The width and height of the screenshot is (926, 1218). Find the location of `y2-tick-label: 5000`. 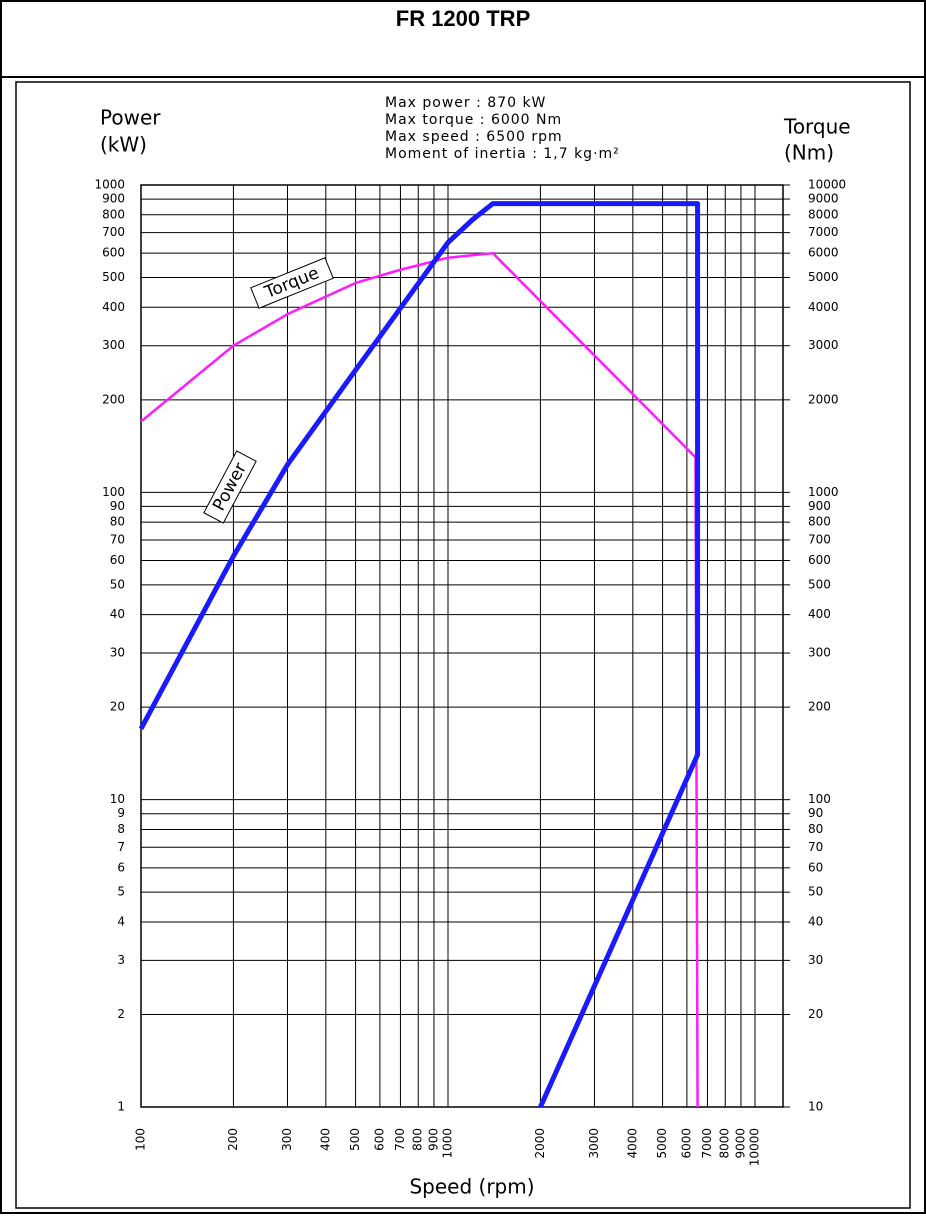

y2-tick-label: 5000 is located at coordinates (823, 277).